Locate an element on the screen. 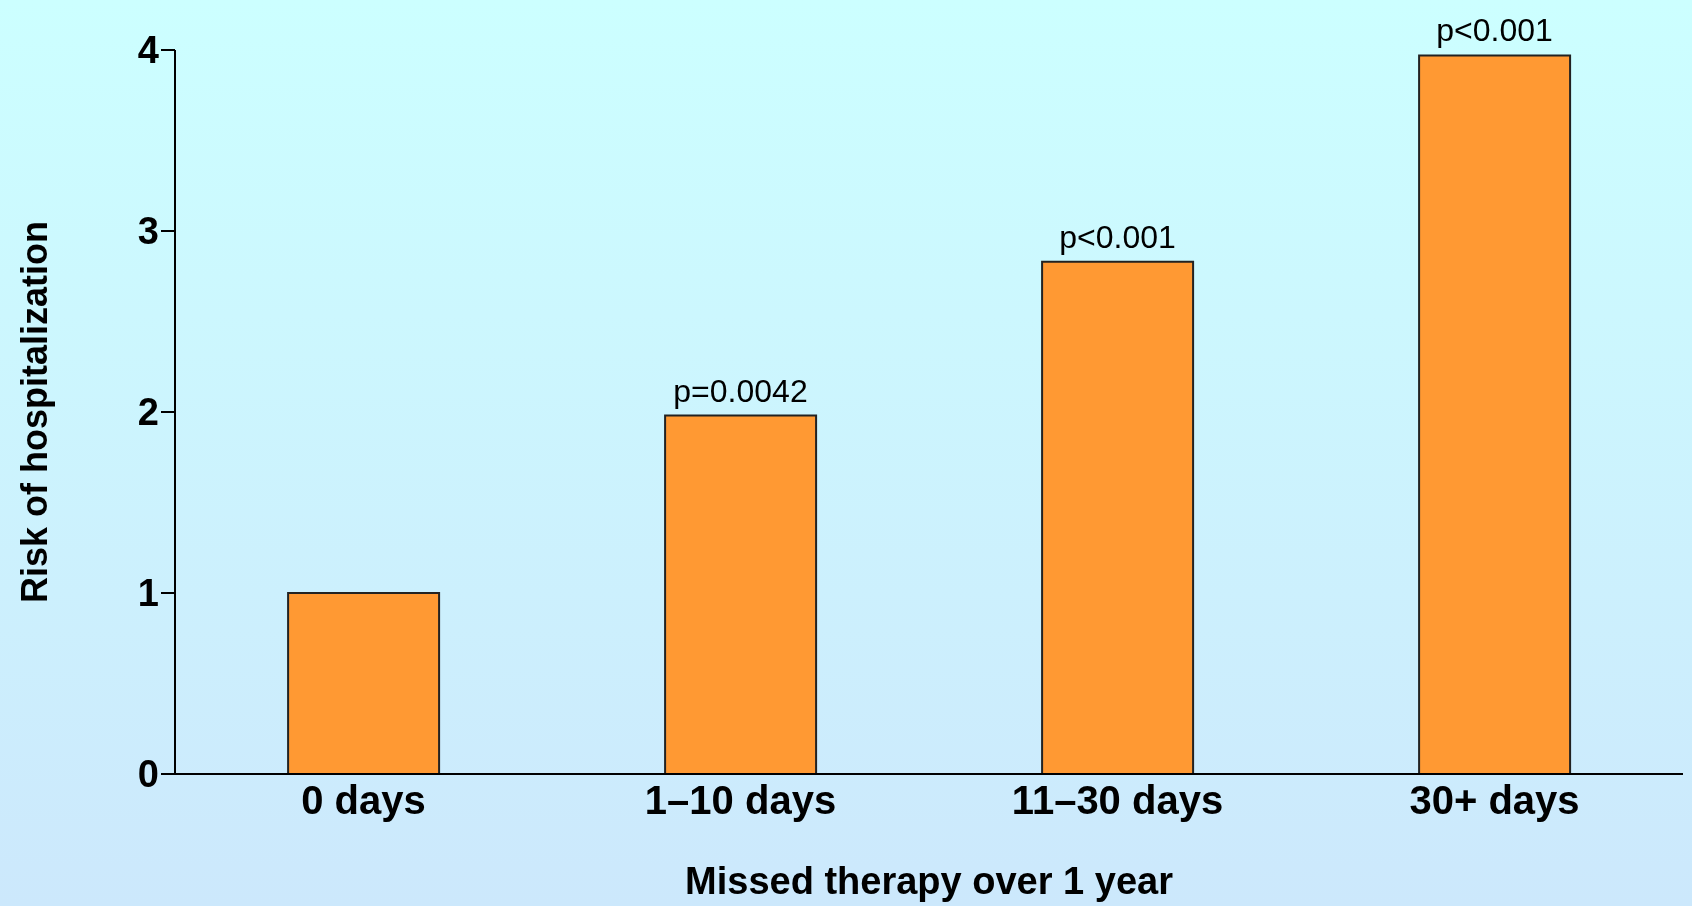 This screenshot has width=1692, height=906. y-tick-label: 4 is located at coordinates (148, 50).